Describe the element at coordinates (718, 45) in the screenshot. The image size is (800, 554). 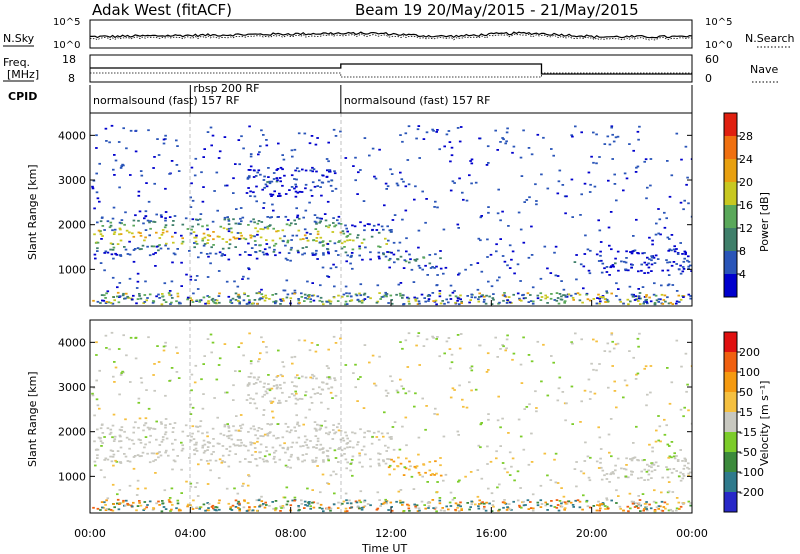
I see `nsearch-tick-bottom: 10^0` at that location.